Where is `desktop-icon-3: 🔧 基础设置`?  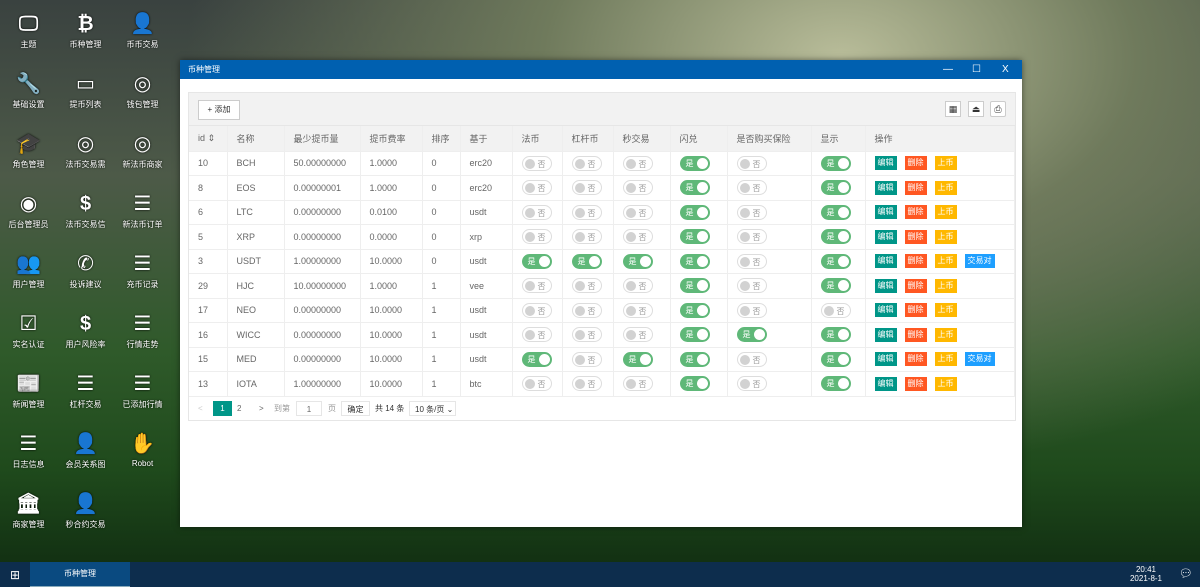
desktop-icon-3: 🔧 基础设置 is located at coordinates (28, 91).